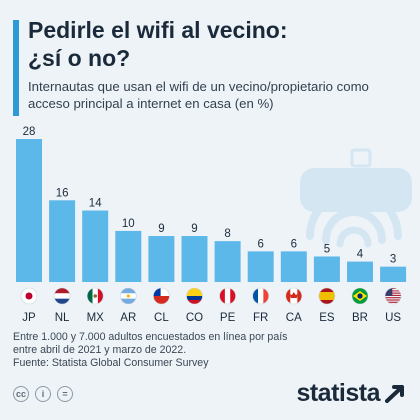  Describe the element at coordinates (65, 394) in the screenshot. I see `equals-icon: =` at that location.